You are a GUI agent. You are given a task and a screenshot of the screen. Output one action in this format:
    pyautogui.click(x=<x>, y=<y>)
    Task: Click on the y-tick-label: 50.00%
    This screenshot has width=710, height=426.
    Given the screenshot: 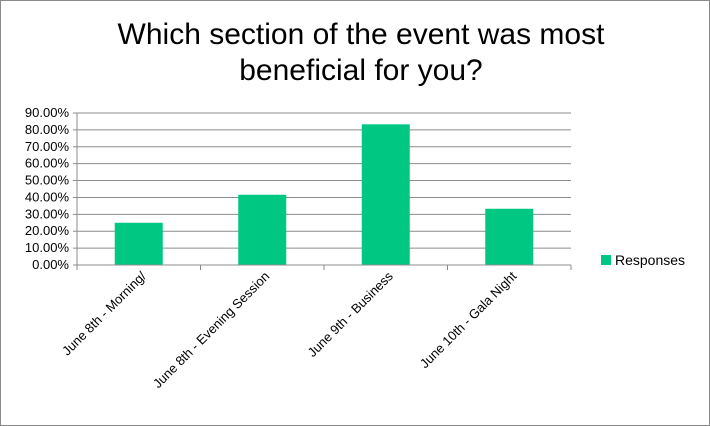 What is the action you would take?
    pyautogui.click(x=47, y=180)
    